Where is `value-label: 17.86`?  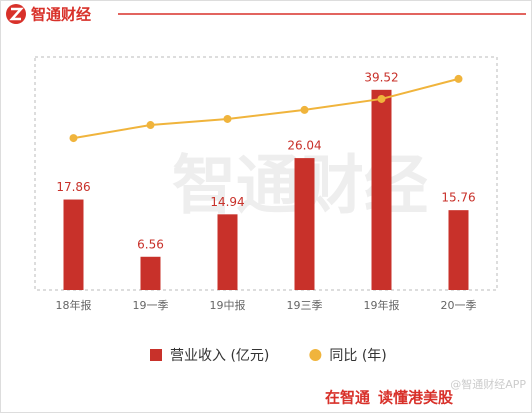
value-label: 17.86 is located at coordinates (73, 187).